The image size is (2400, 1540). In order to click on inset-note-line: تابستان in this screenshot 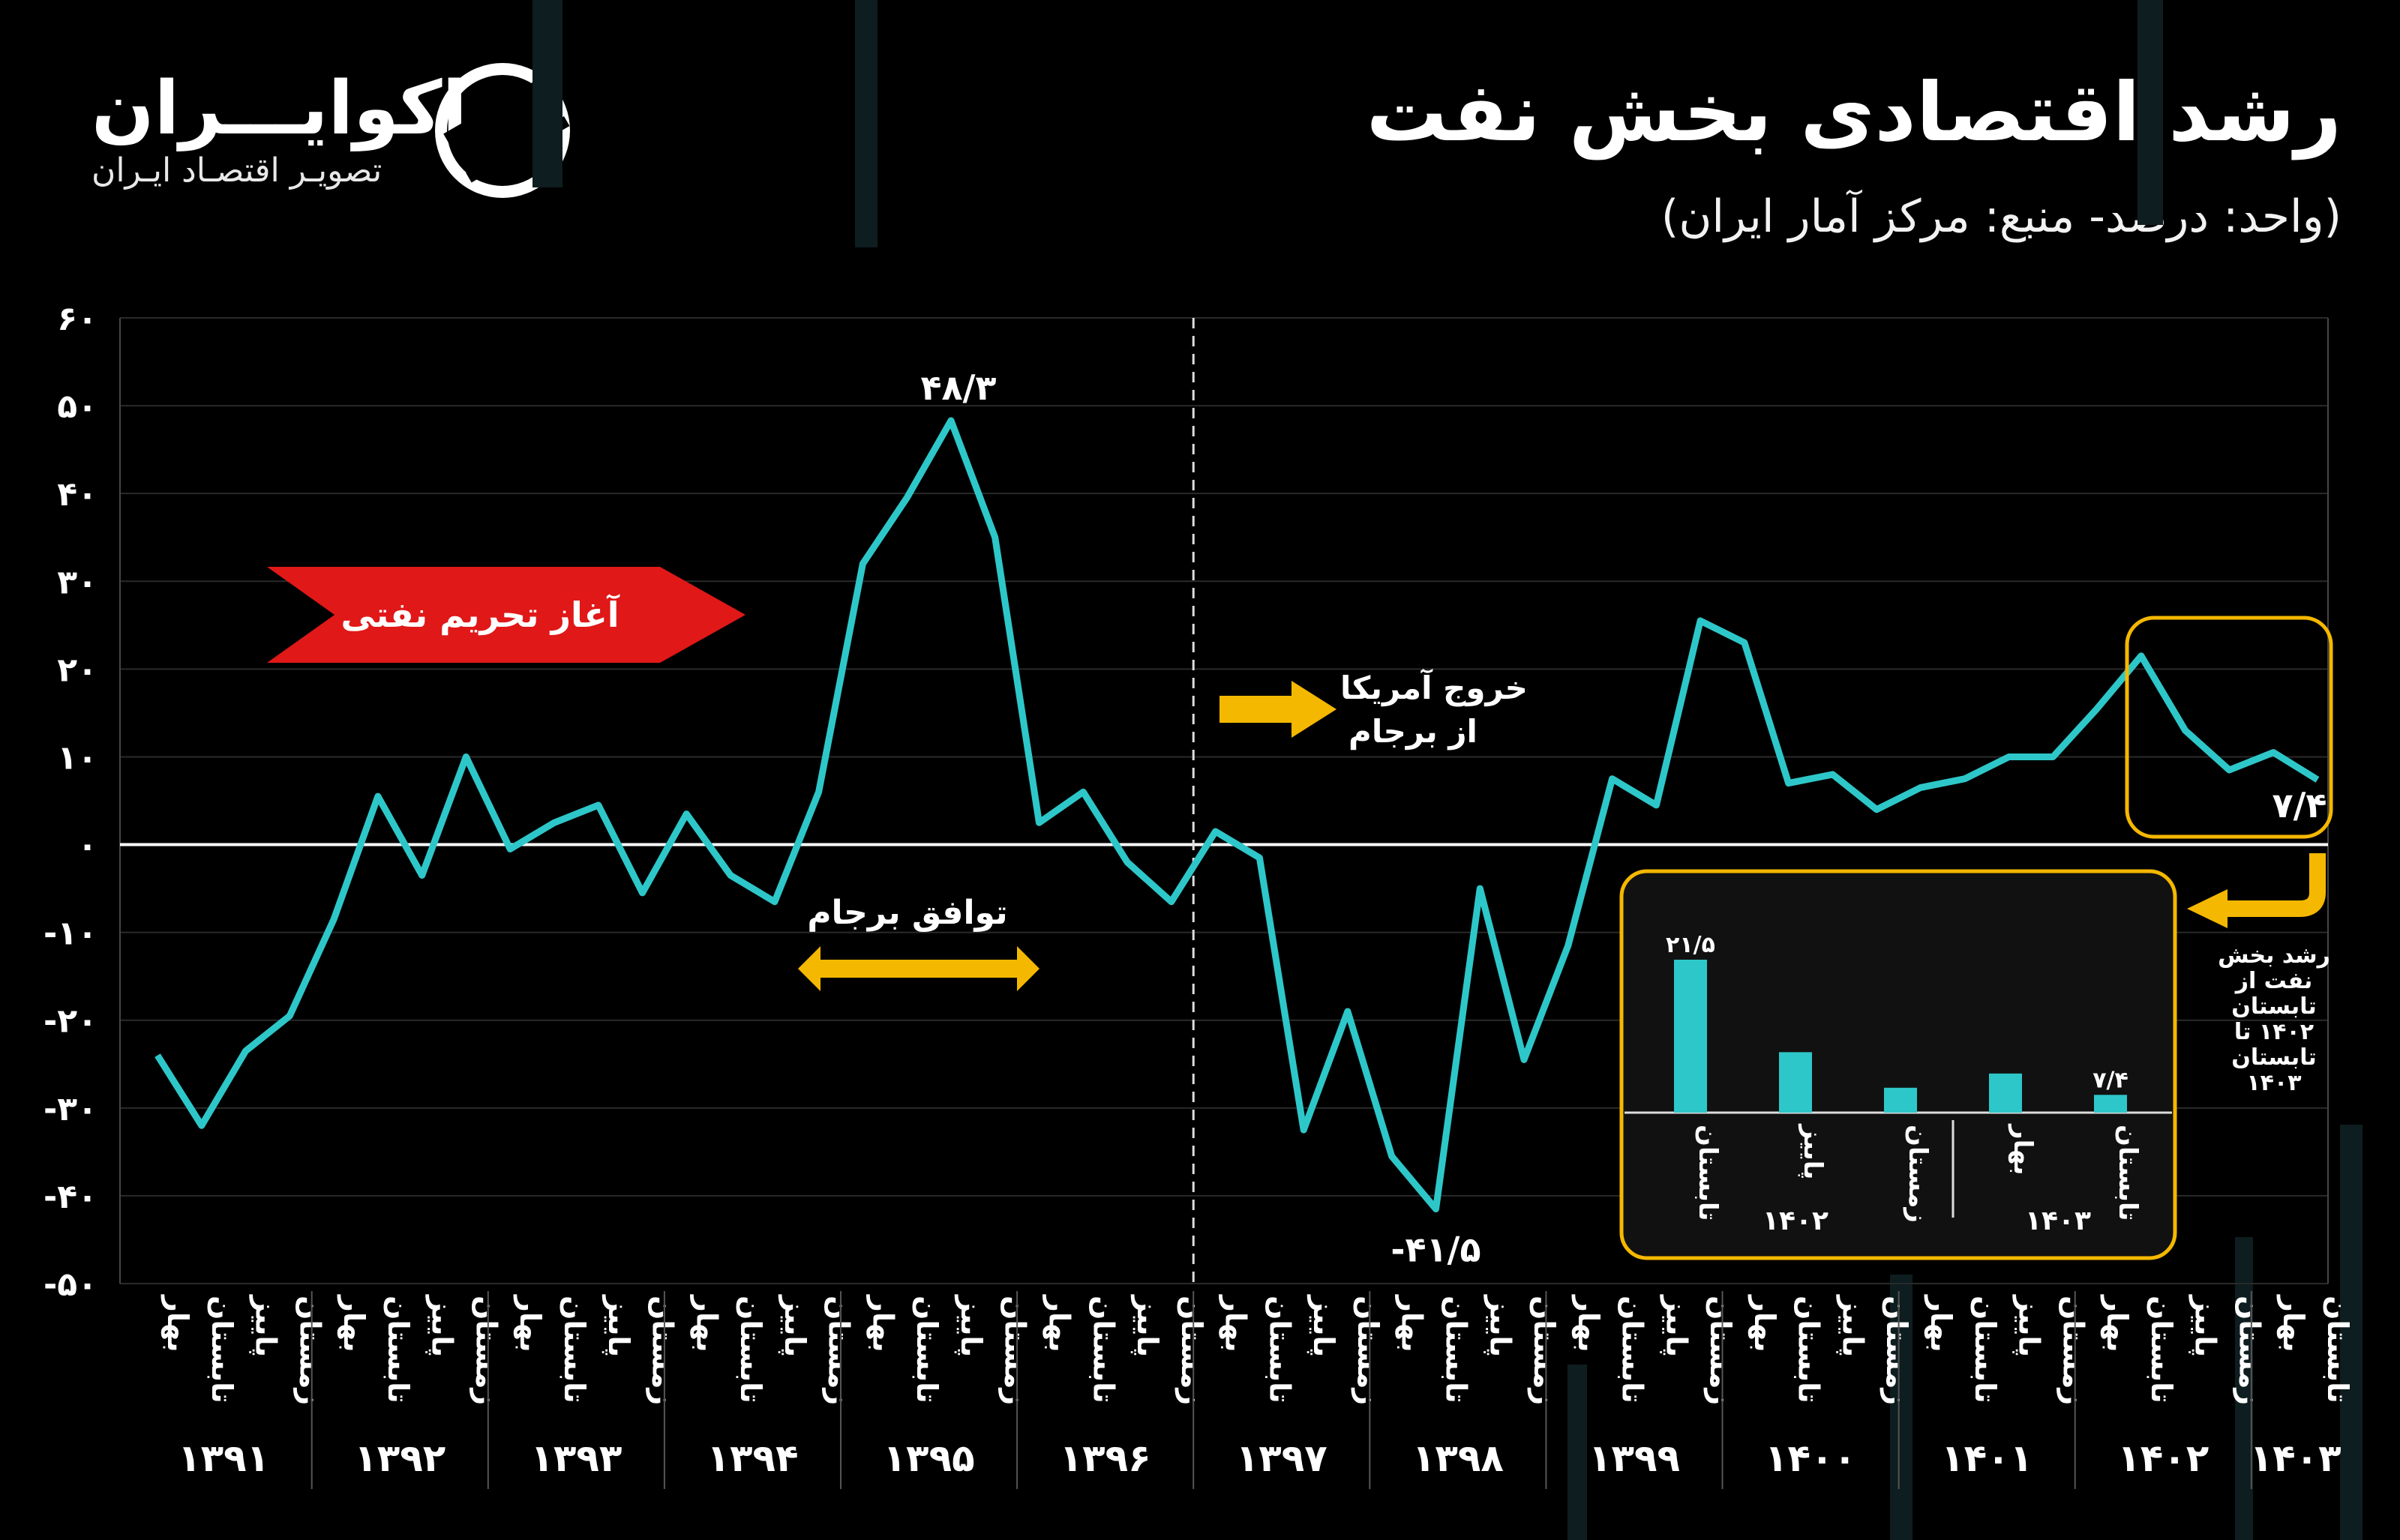, I will do `click(2273, 1057)`.